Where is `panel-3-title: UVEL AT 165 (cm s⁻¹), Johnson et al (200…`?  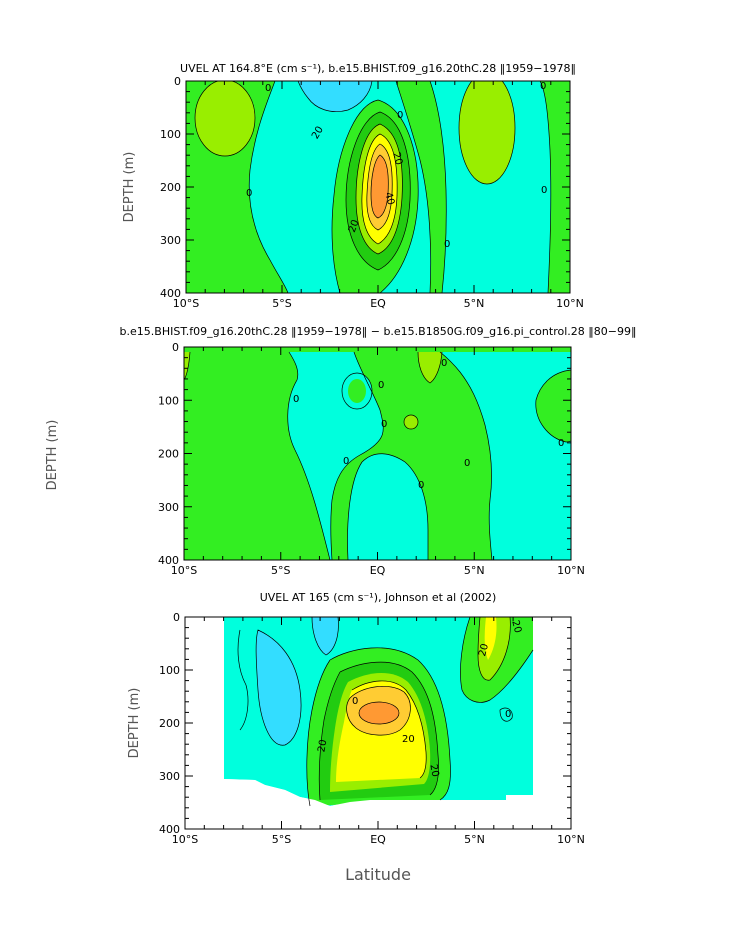 panel-3-title: UVEL AT 165 (cm s⁻¹), Johnson et al (200… is located at coordinates (378, 597).